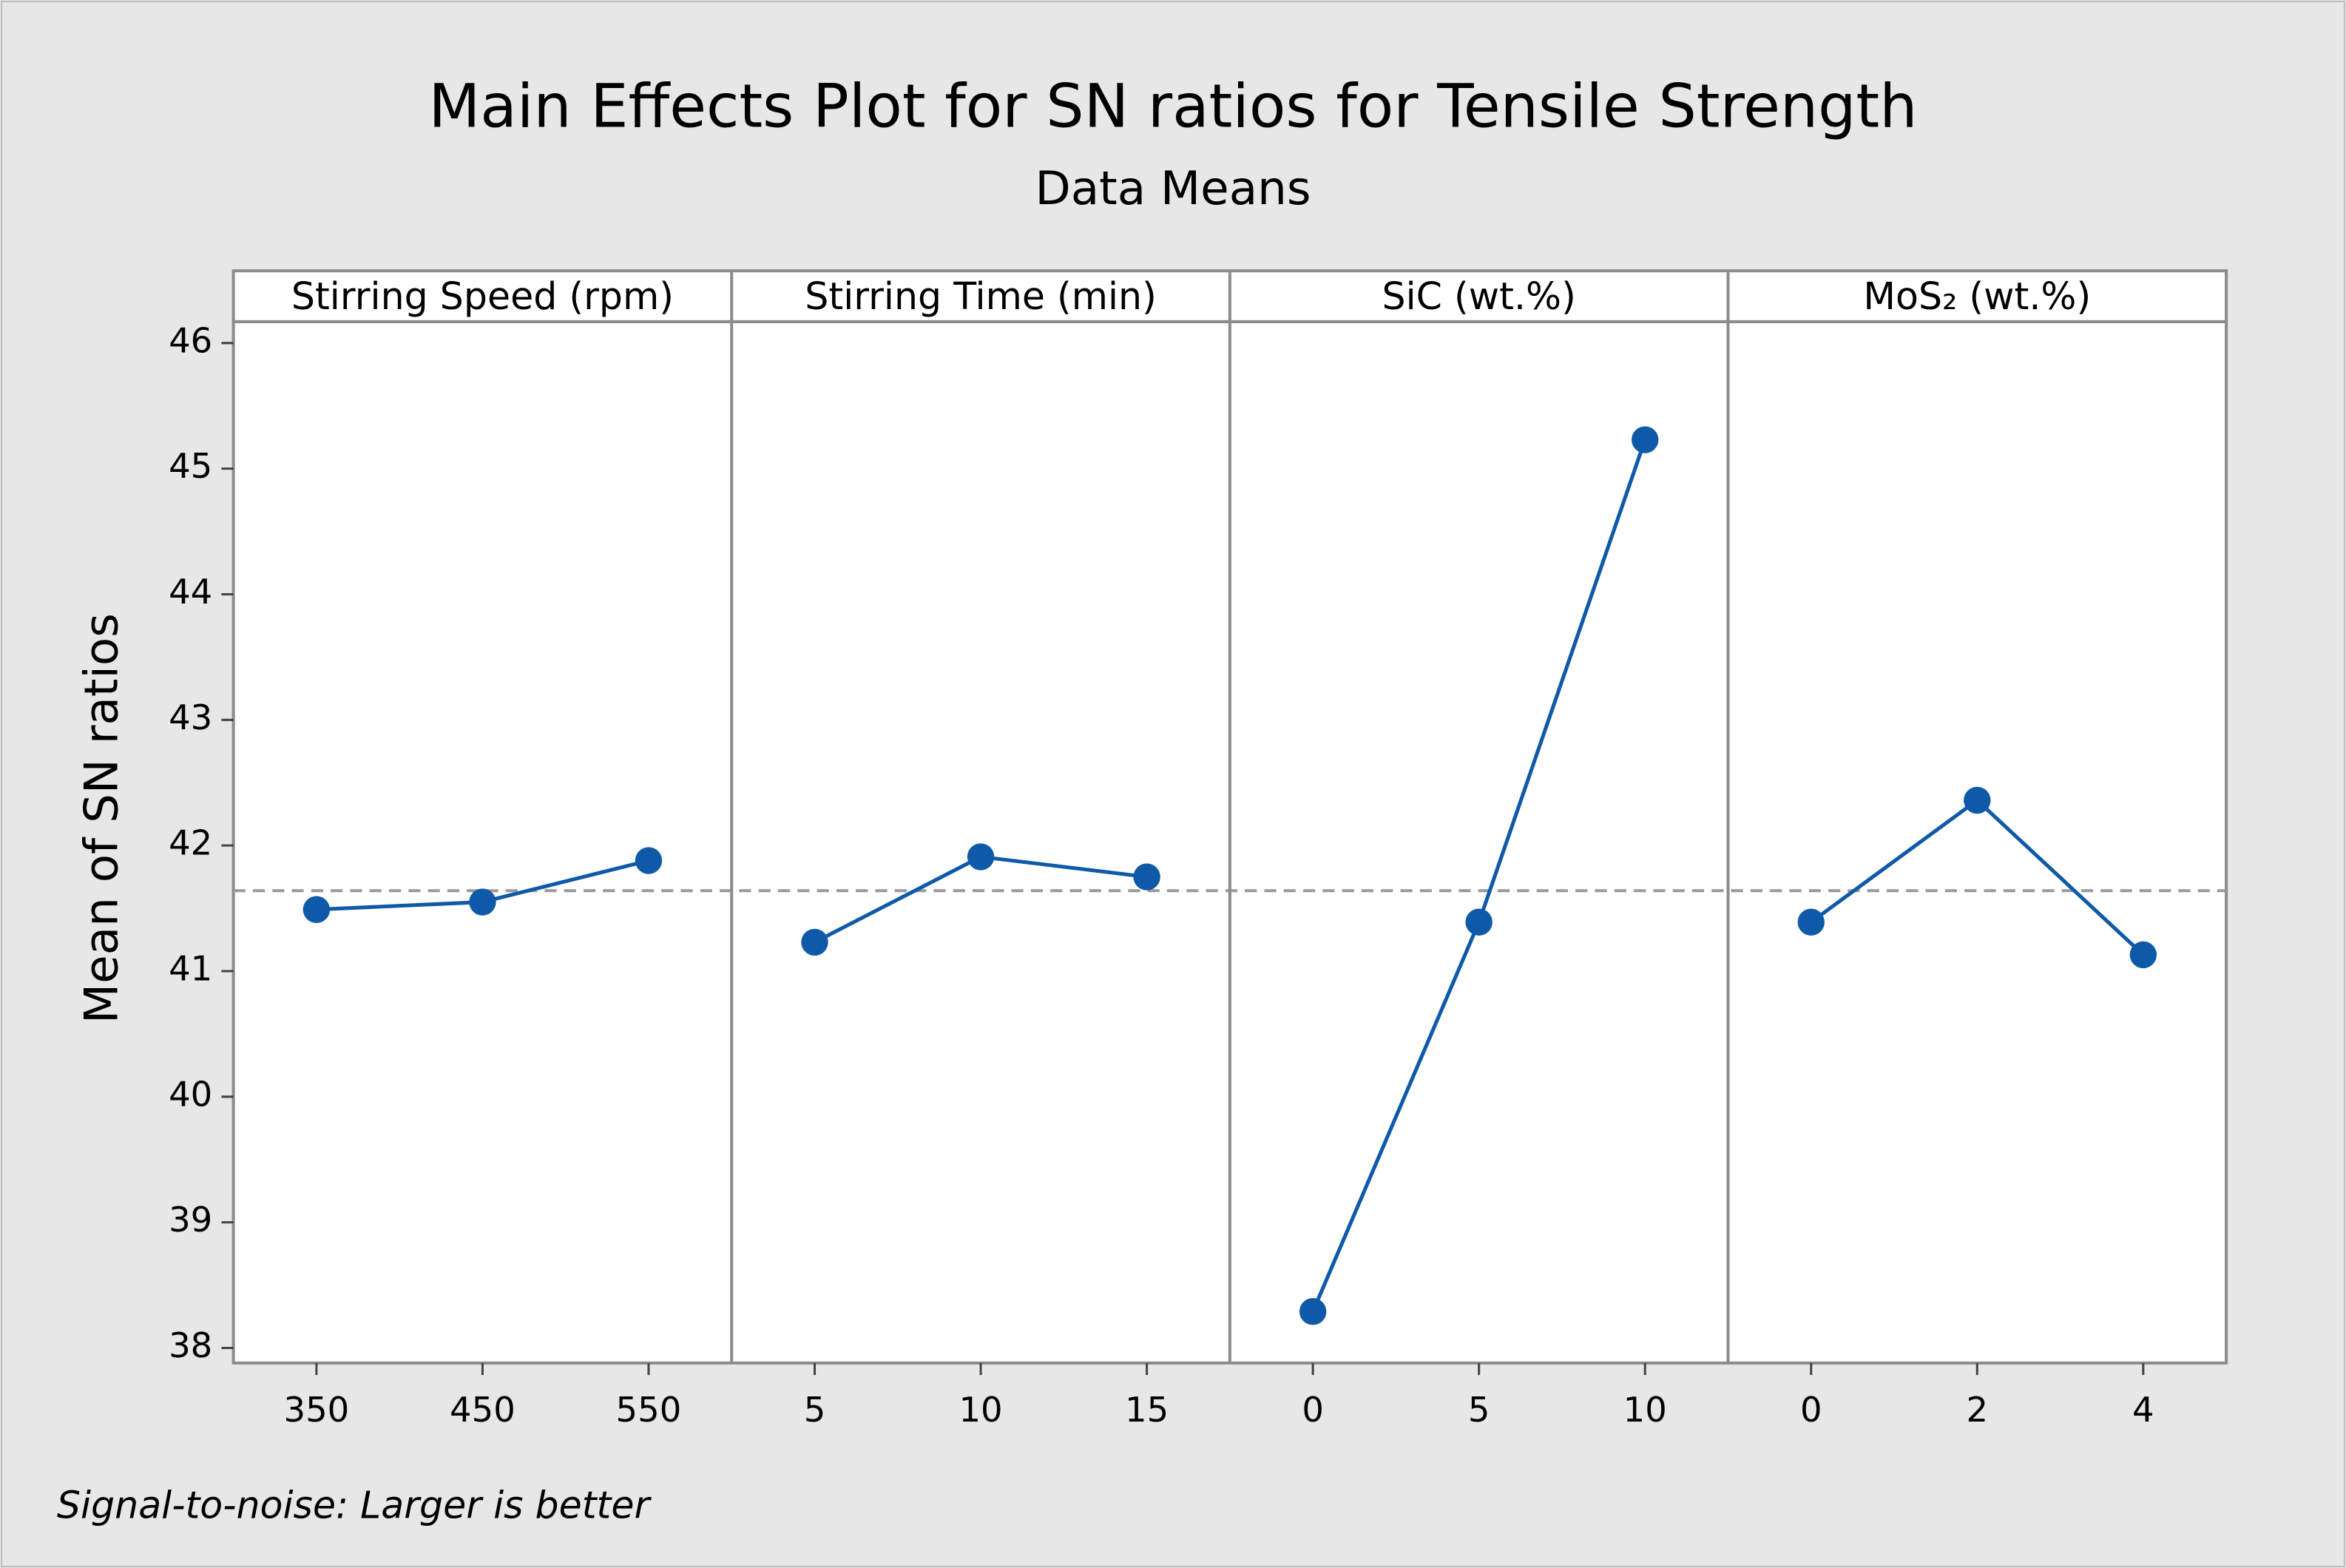 The width and height of the screenshot is (2346, 1568). Describe the element at coordinates (191, 592) in the screenshot. I see `y-tick-label: 44` at that location.